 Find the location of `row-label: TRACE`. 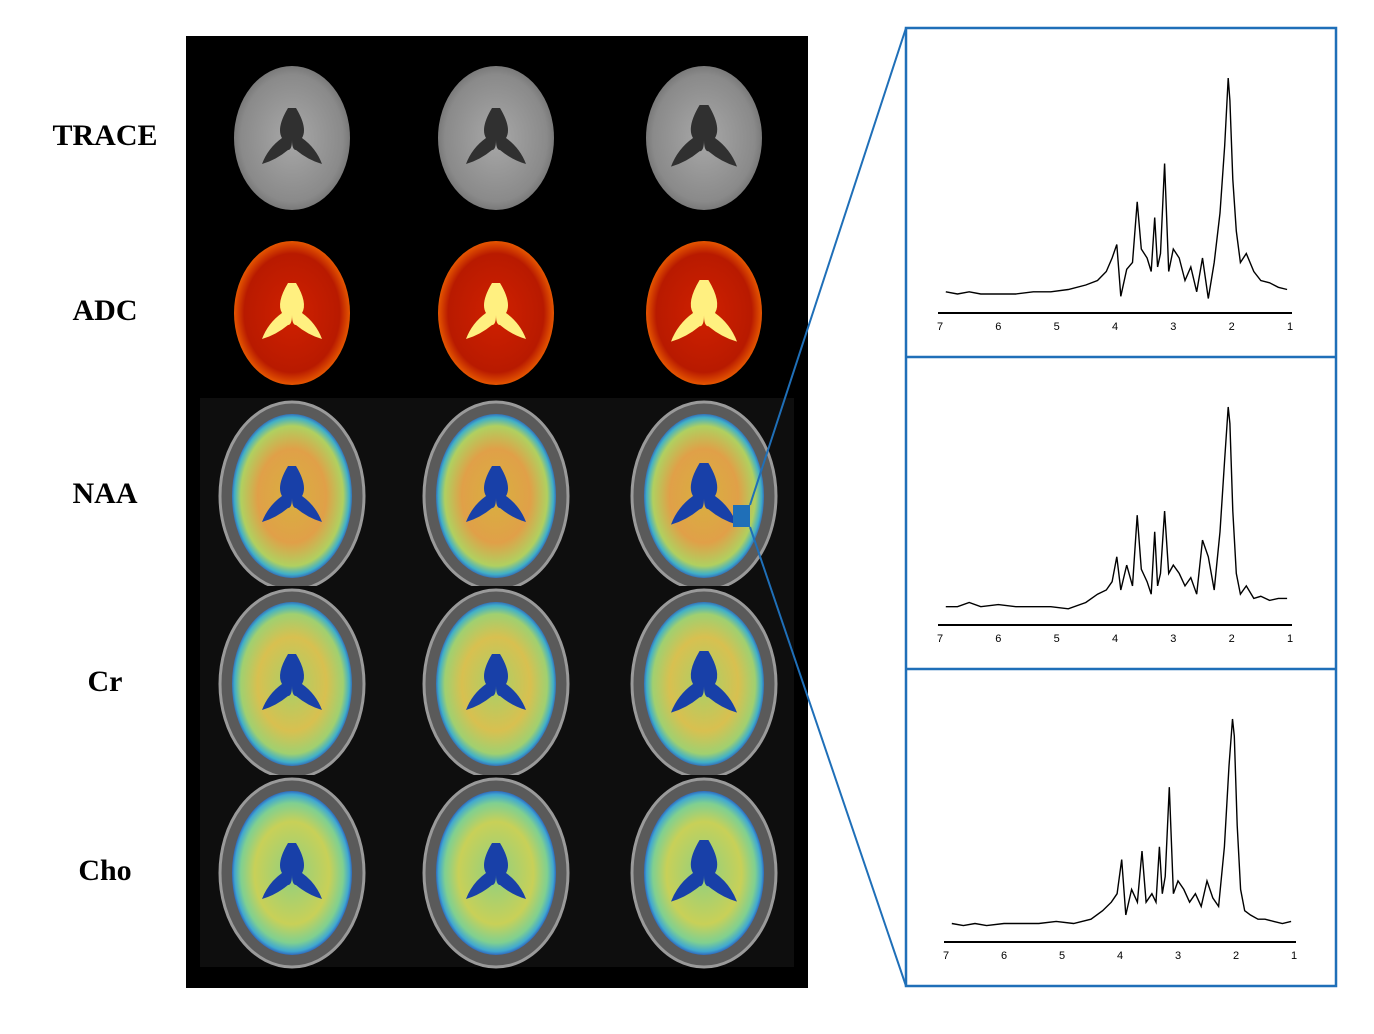

row-label: TRACE is located at coordinates (104, 135).